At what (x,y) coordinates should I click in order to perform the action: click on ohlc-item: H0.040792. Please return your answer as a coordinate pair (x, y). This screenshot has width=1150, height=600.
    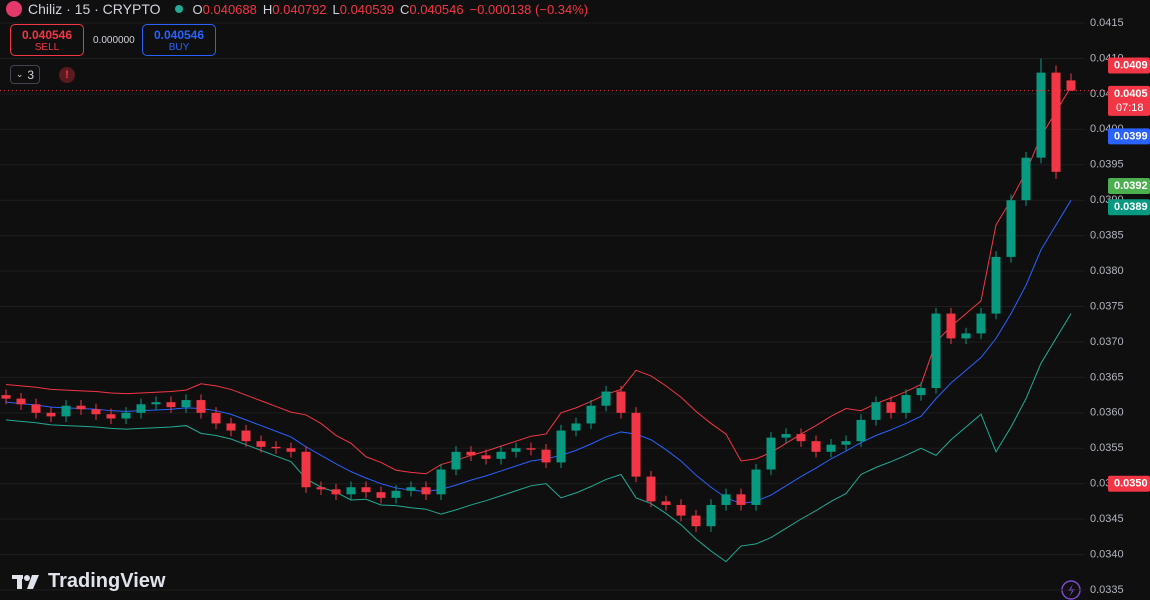
    Looking at the image, I should click on (295, 9).